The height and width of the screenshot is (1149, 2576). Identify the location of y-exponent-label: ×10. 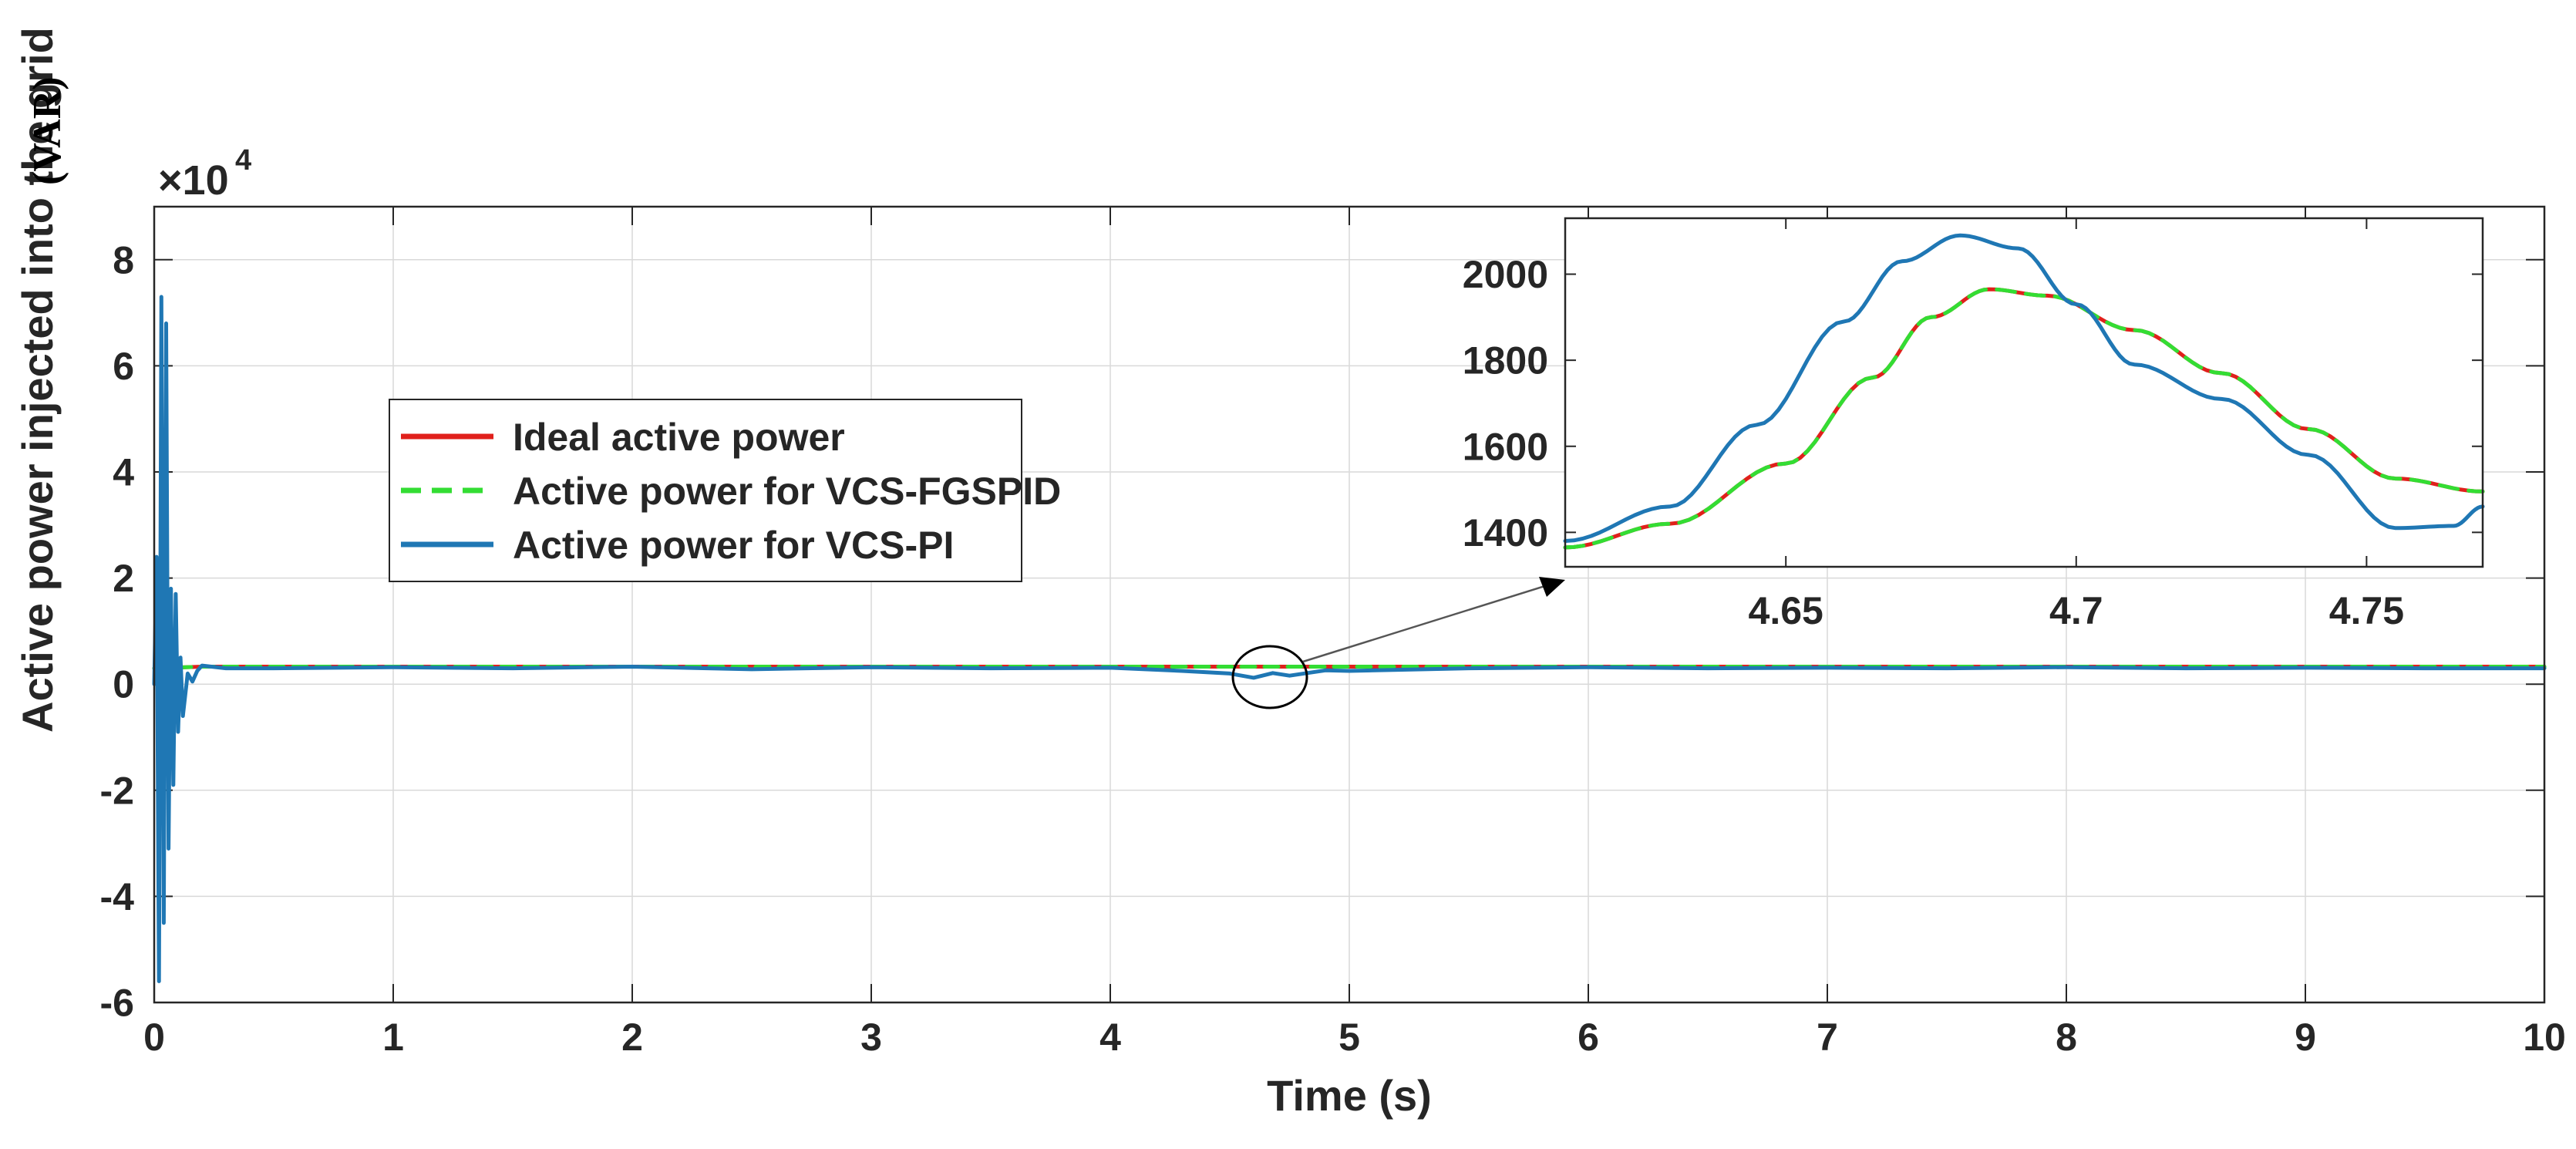
(193, 180).